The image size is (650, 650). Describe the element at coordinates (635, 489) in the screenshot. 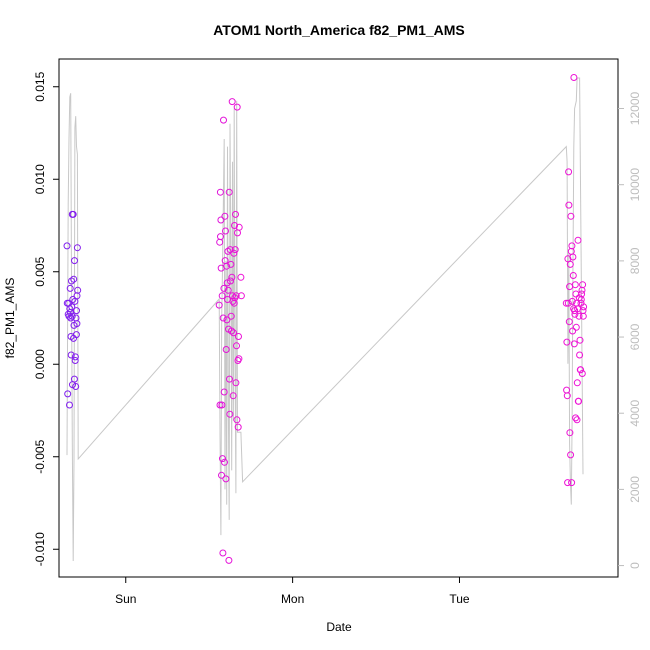

I see `y2-tick-label: 2000` at that location.